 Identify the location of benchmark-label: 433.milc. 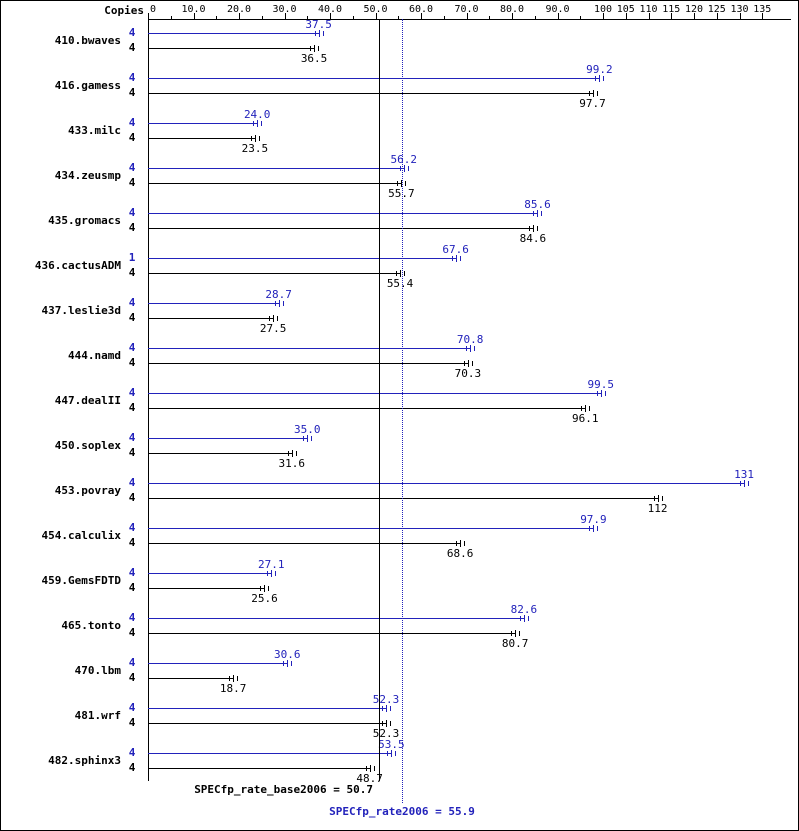
(94, 130).